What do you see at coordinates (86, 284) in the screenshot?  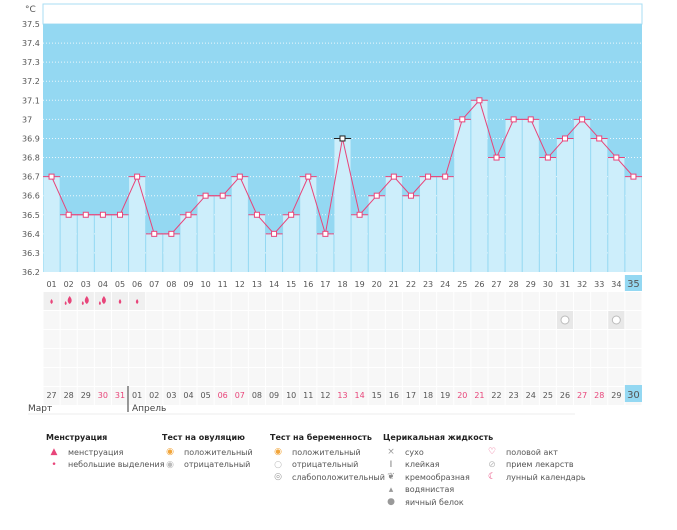 I see `x-tick-label: 03` at bounding box center [86, 284].